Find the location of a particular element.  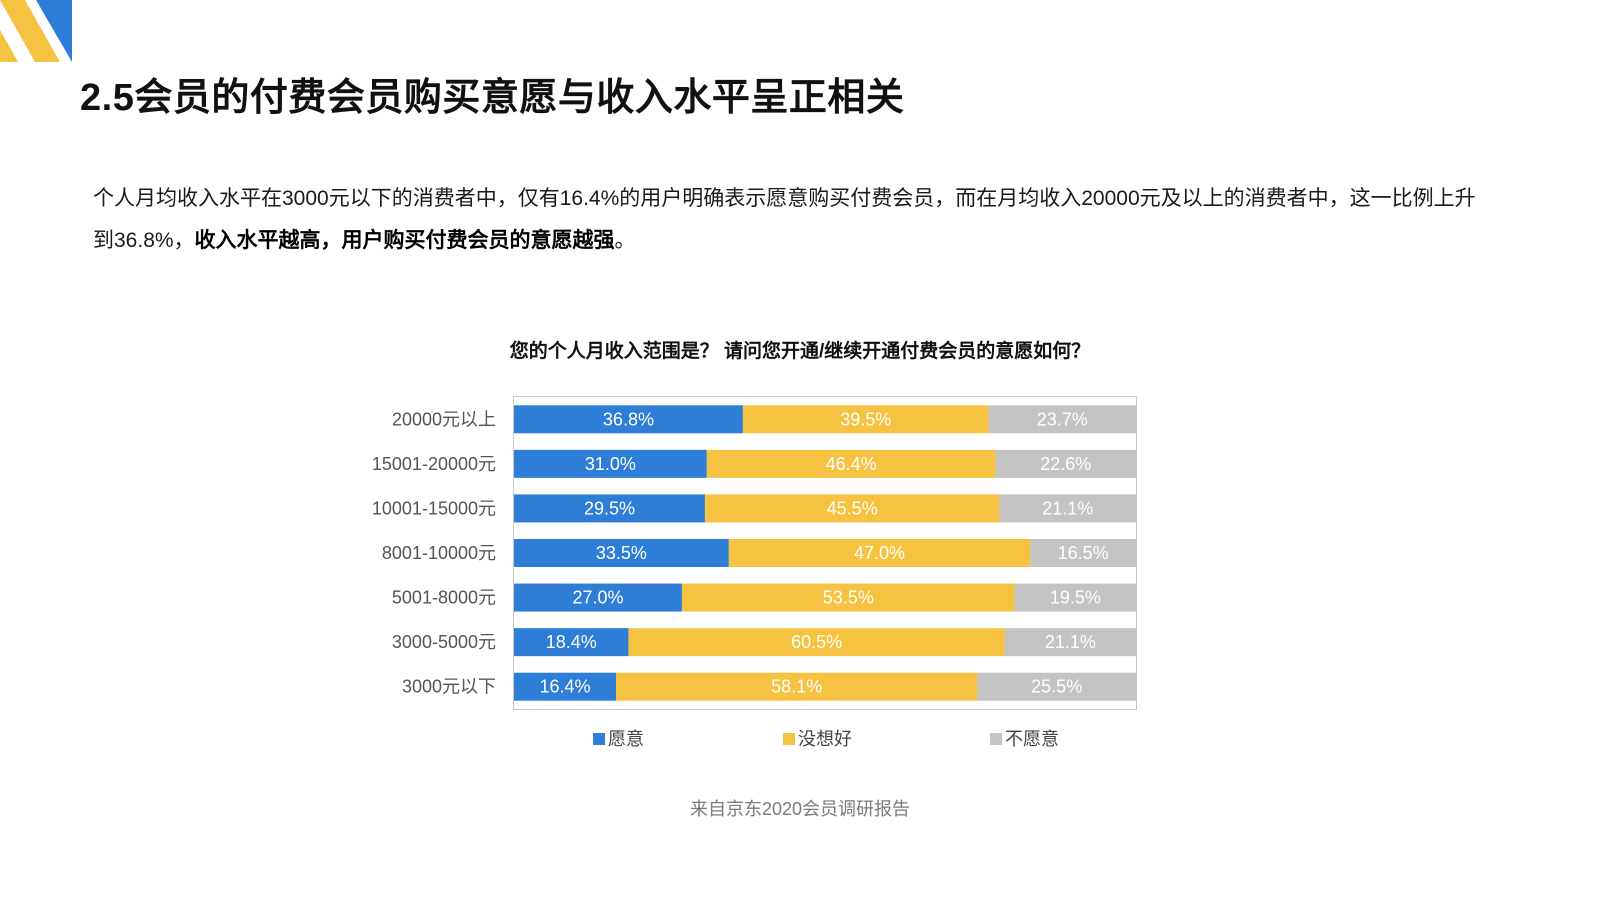

data-label: 36.8% is located at coordinates (628, 419).